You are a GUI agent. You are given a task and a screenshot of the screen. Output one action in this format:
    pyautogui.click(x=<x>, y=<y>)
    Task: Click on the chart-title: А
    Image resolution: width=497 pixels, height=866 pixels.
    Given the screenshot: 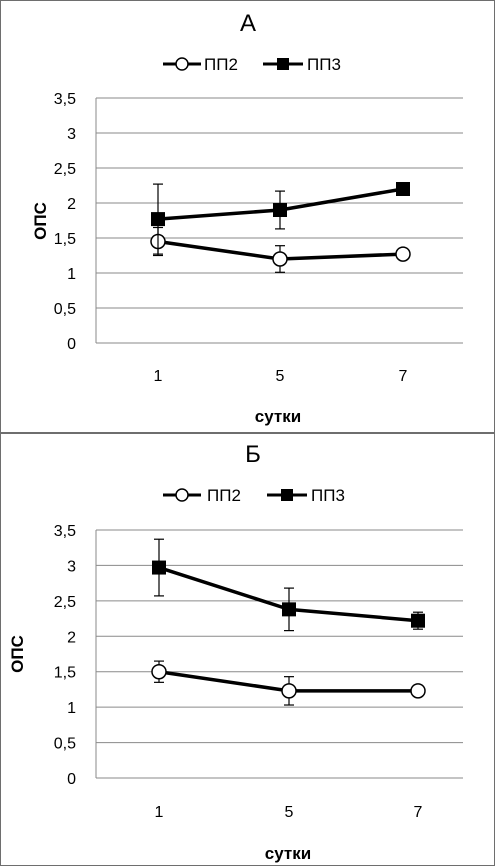 What is the action you would take?
    pyautogui.click(x=248, y=23)
    